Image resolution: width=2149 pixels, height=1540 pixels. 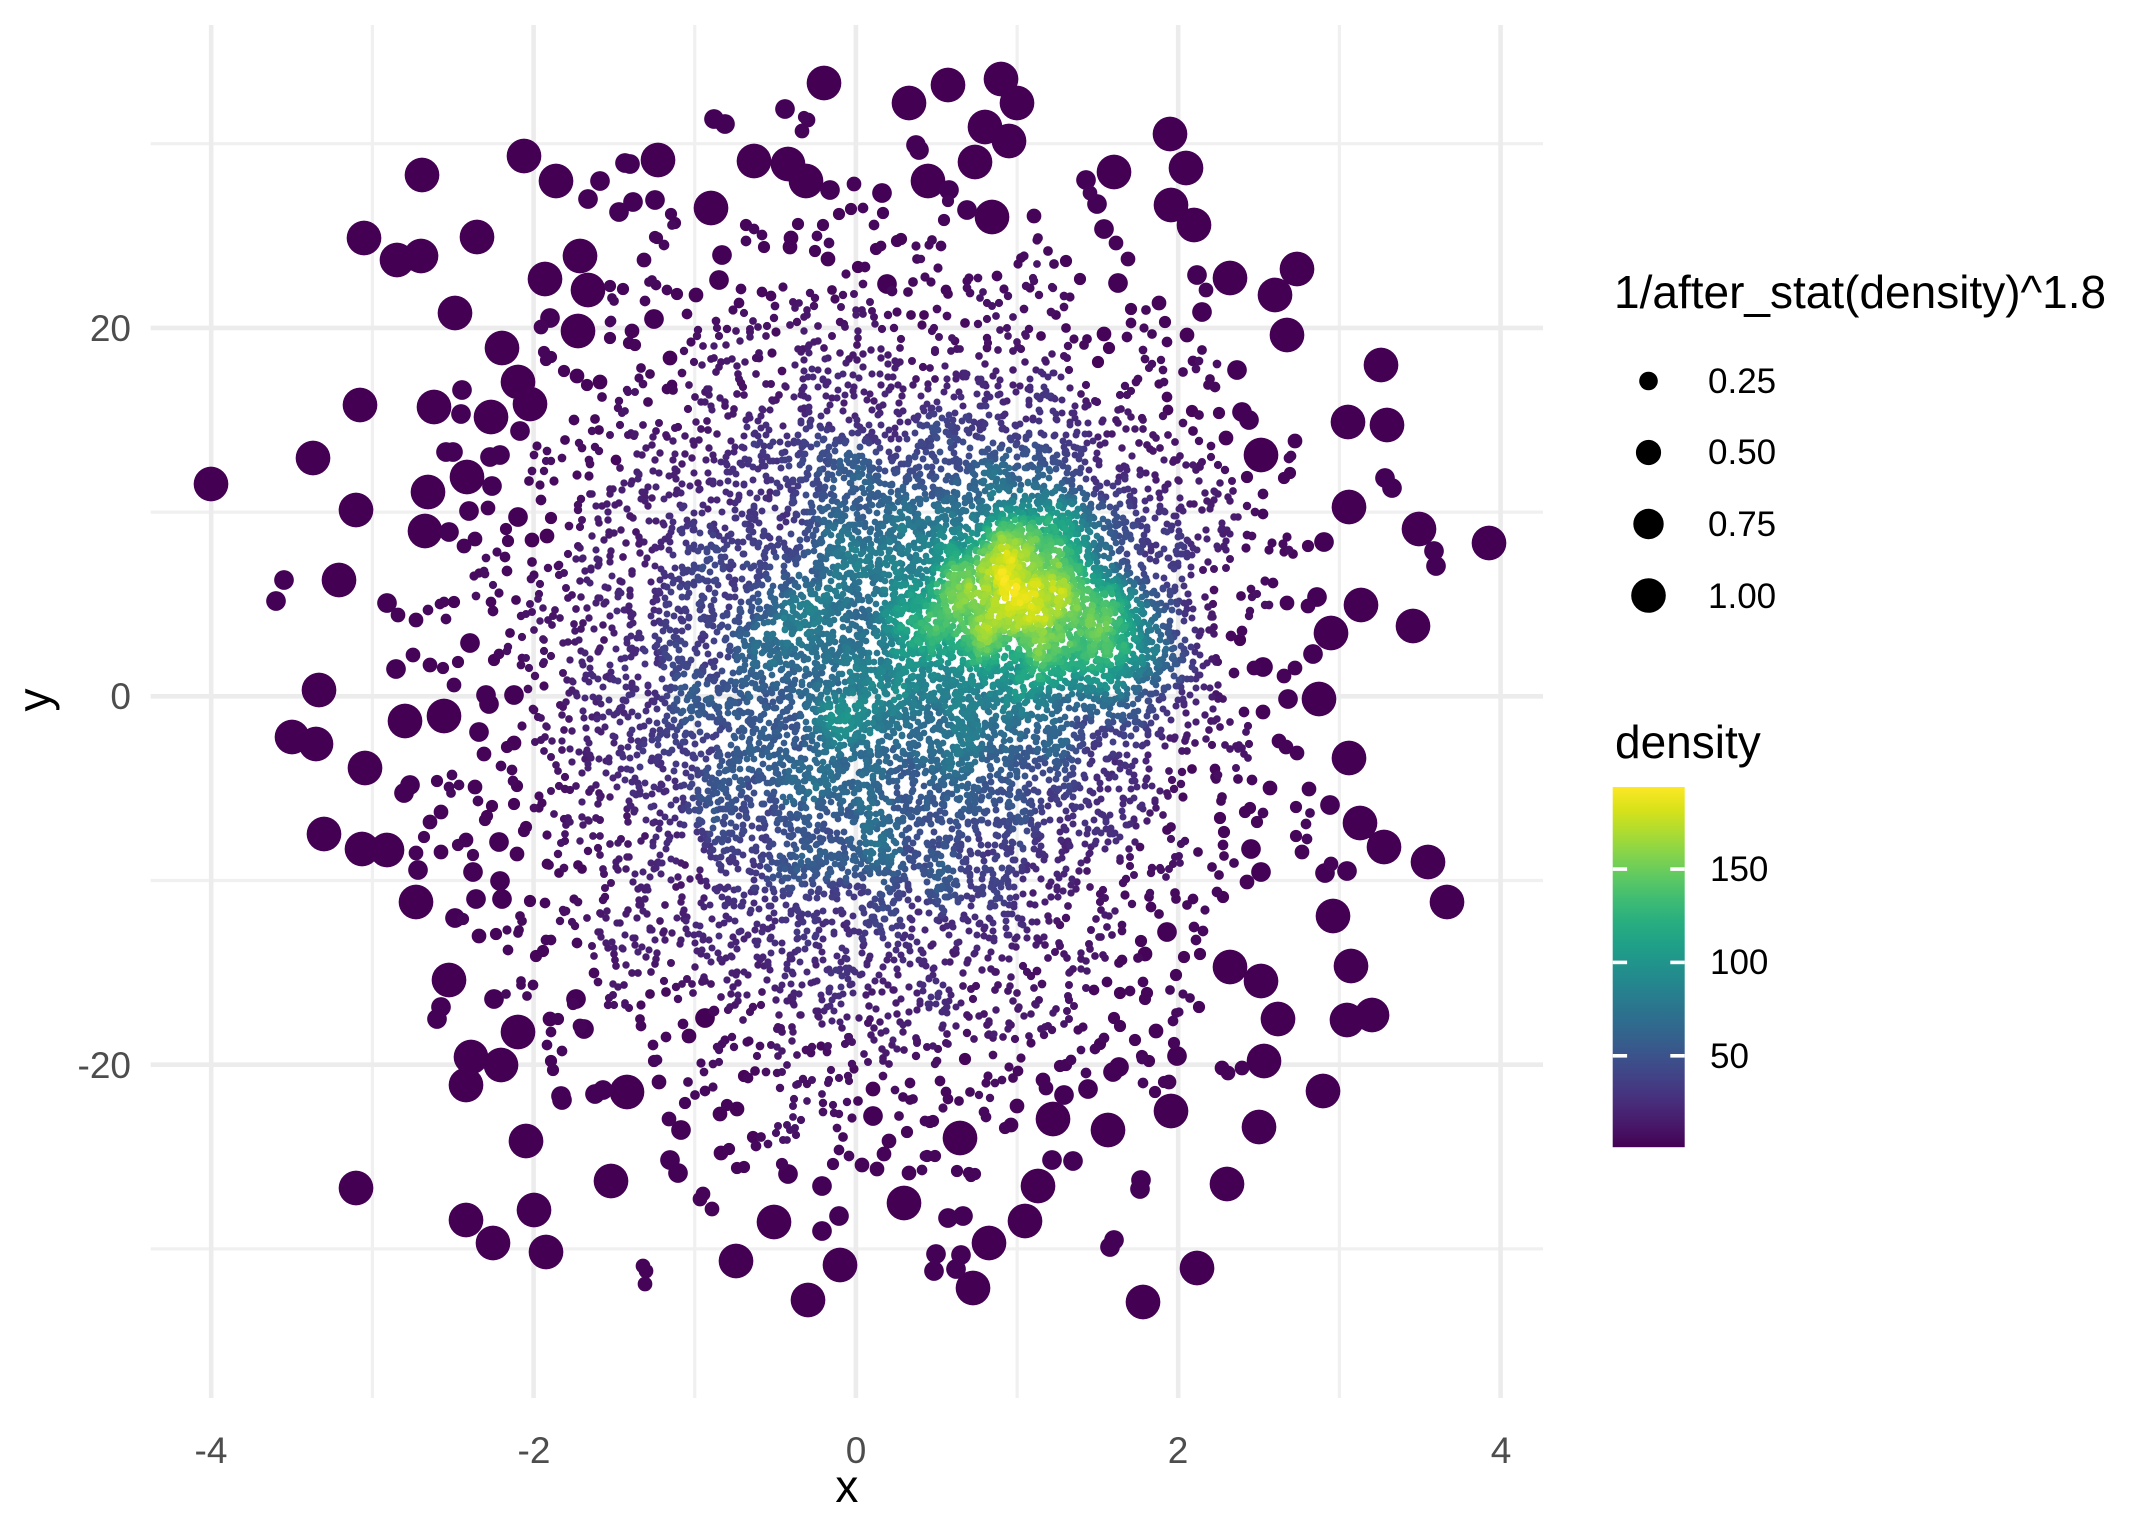 I want to click on svg-text: 1.00, so click(x=1742, y=596).